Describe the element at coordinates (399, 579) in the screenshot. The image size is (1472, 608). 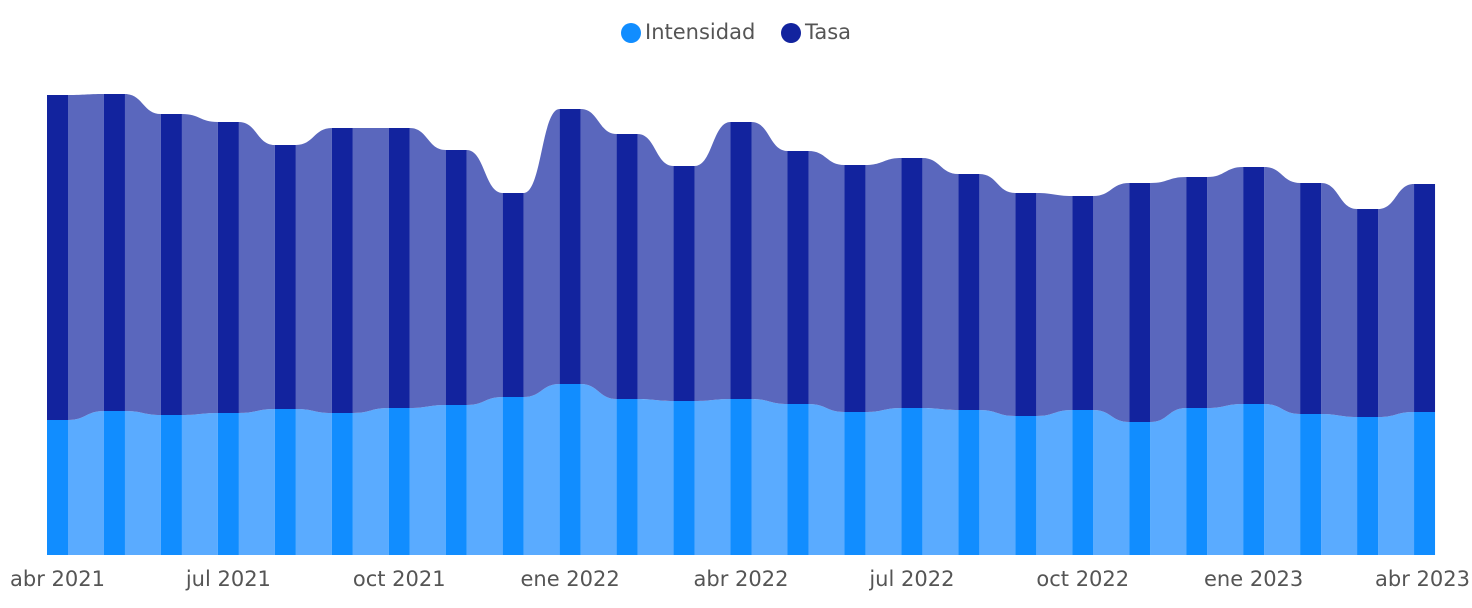
I see `x-tick-label: oct 2021` at that location.